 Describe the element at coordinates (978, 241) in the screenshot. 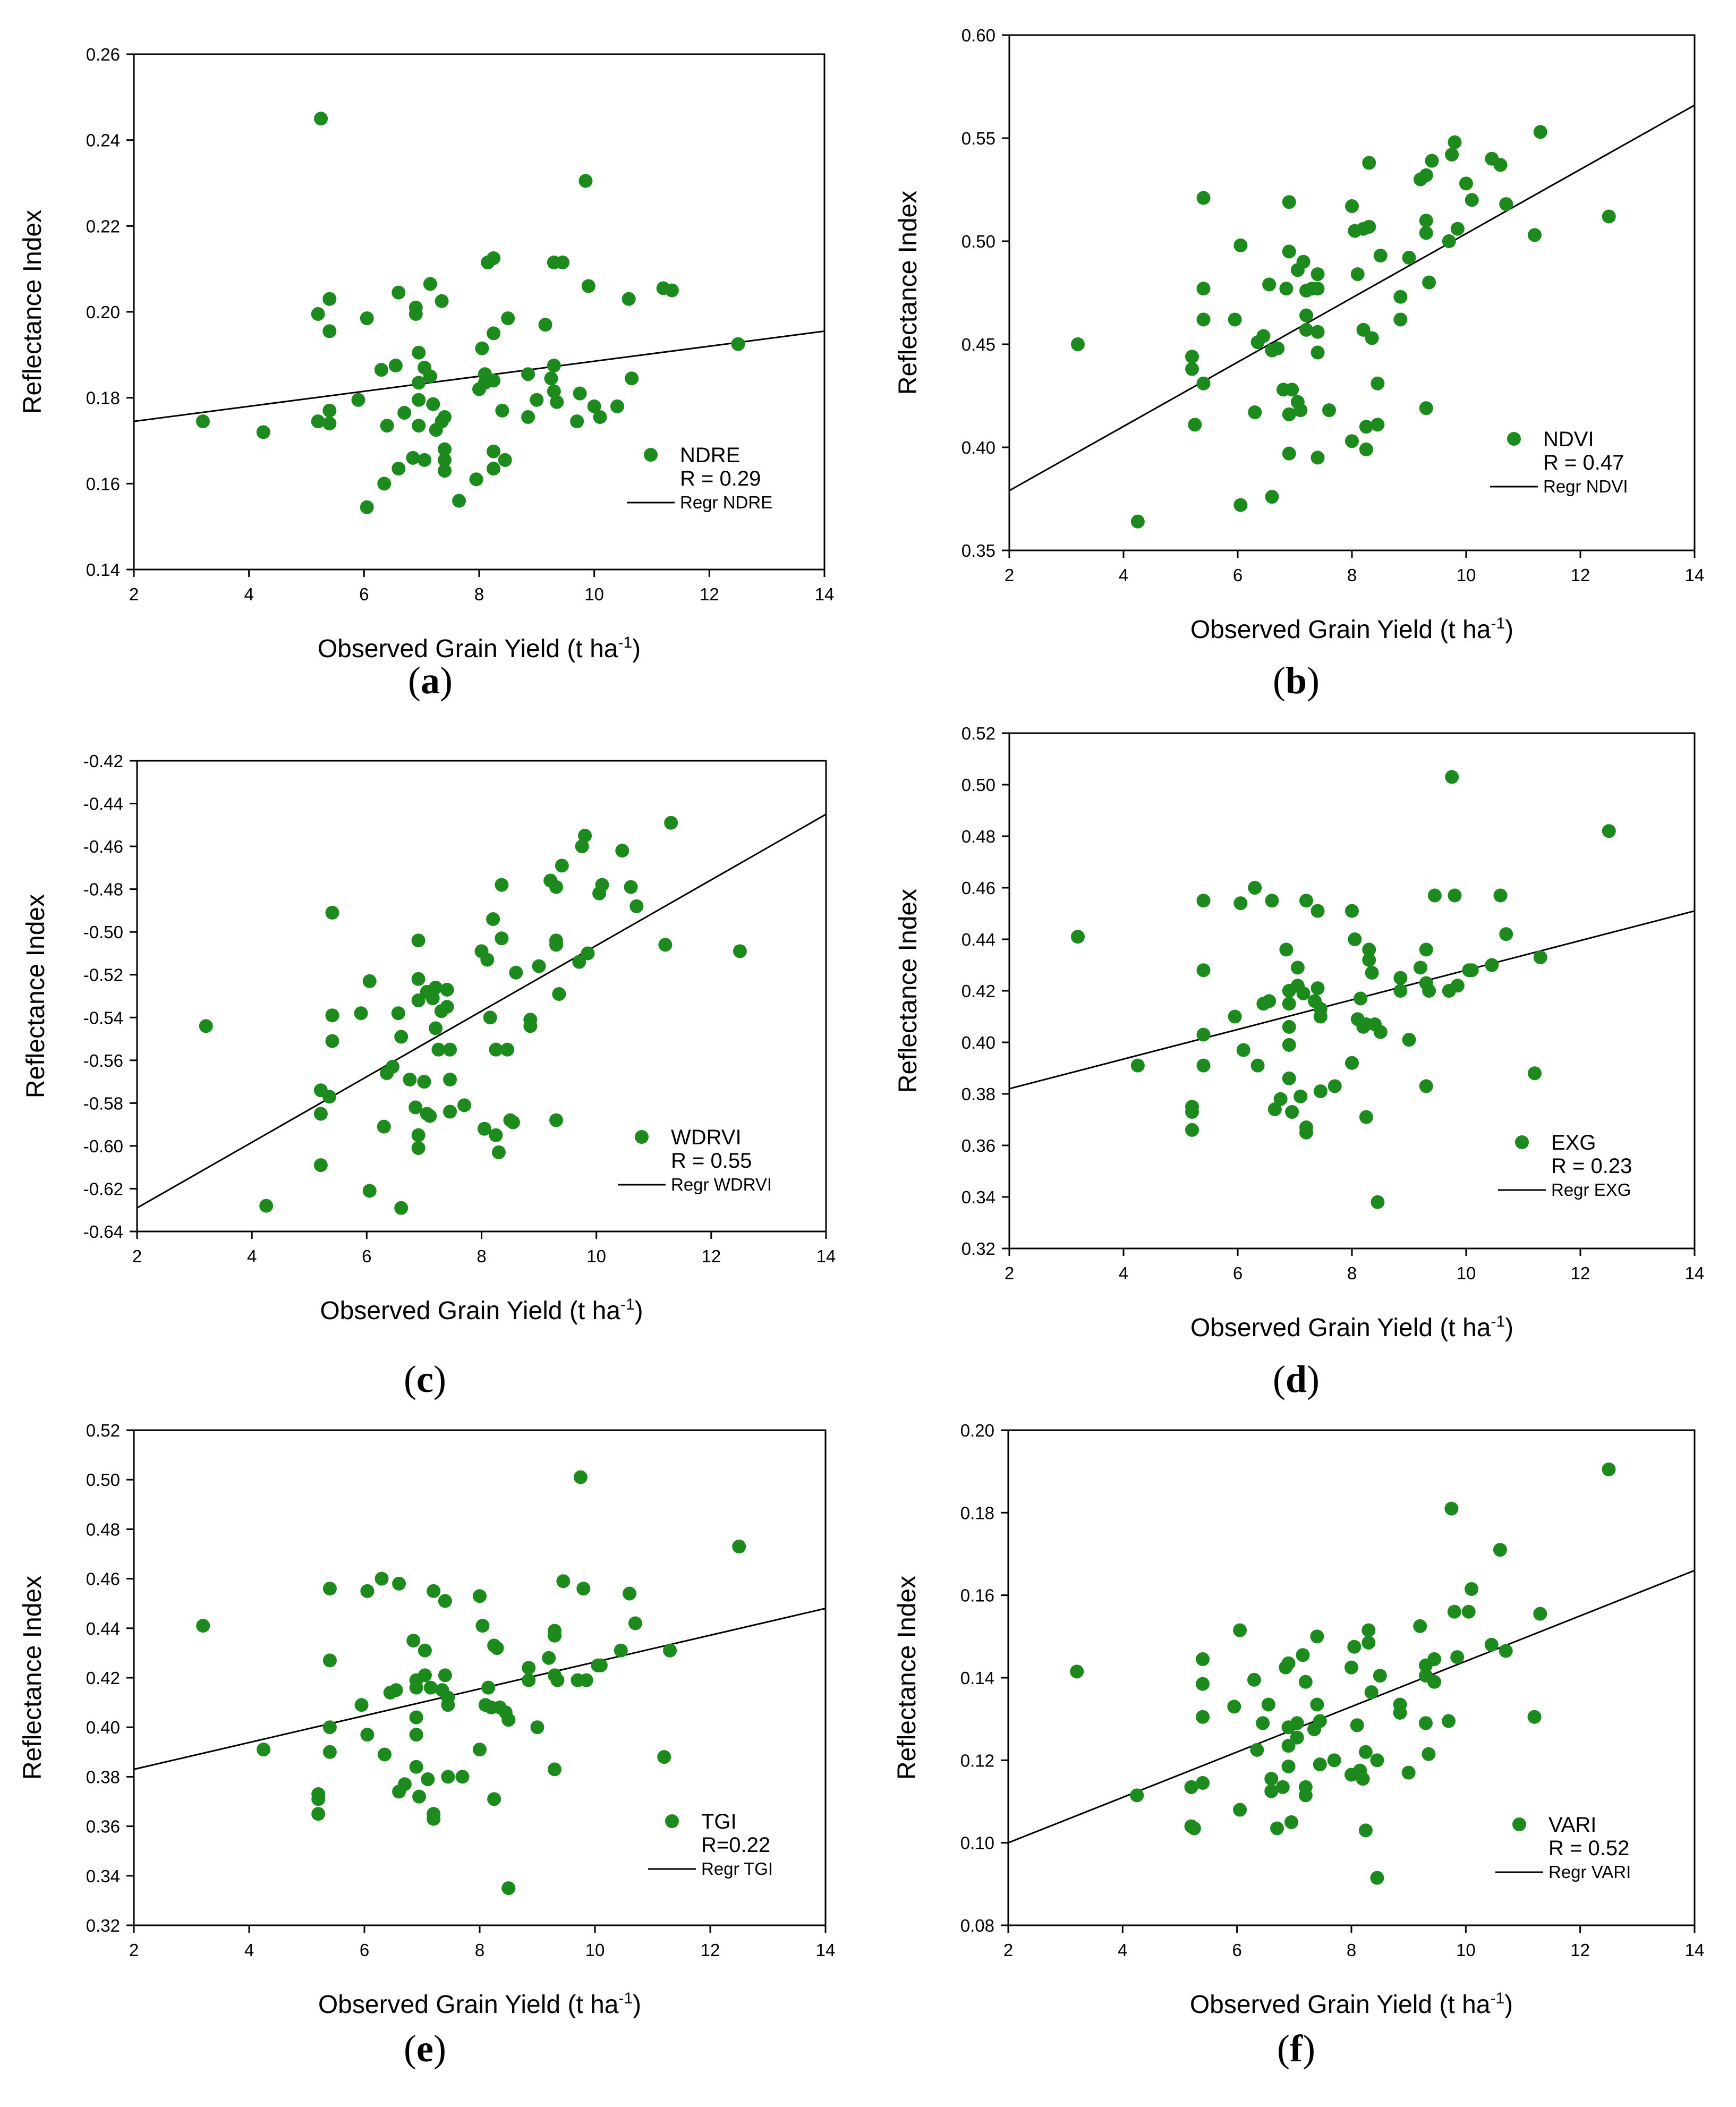

I see `y-tick-label: 0.50` at that location.